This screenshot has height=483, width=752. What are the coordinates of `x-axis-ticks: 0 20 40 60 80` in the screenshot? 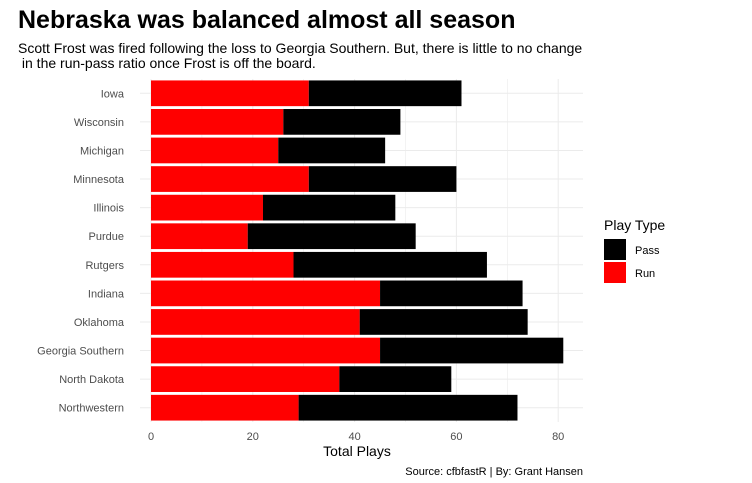 It's located at (356, 437).